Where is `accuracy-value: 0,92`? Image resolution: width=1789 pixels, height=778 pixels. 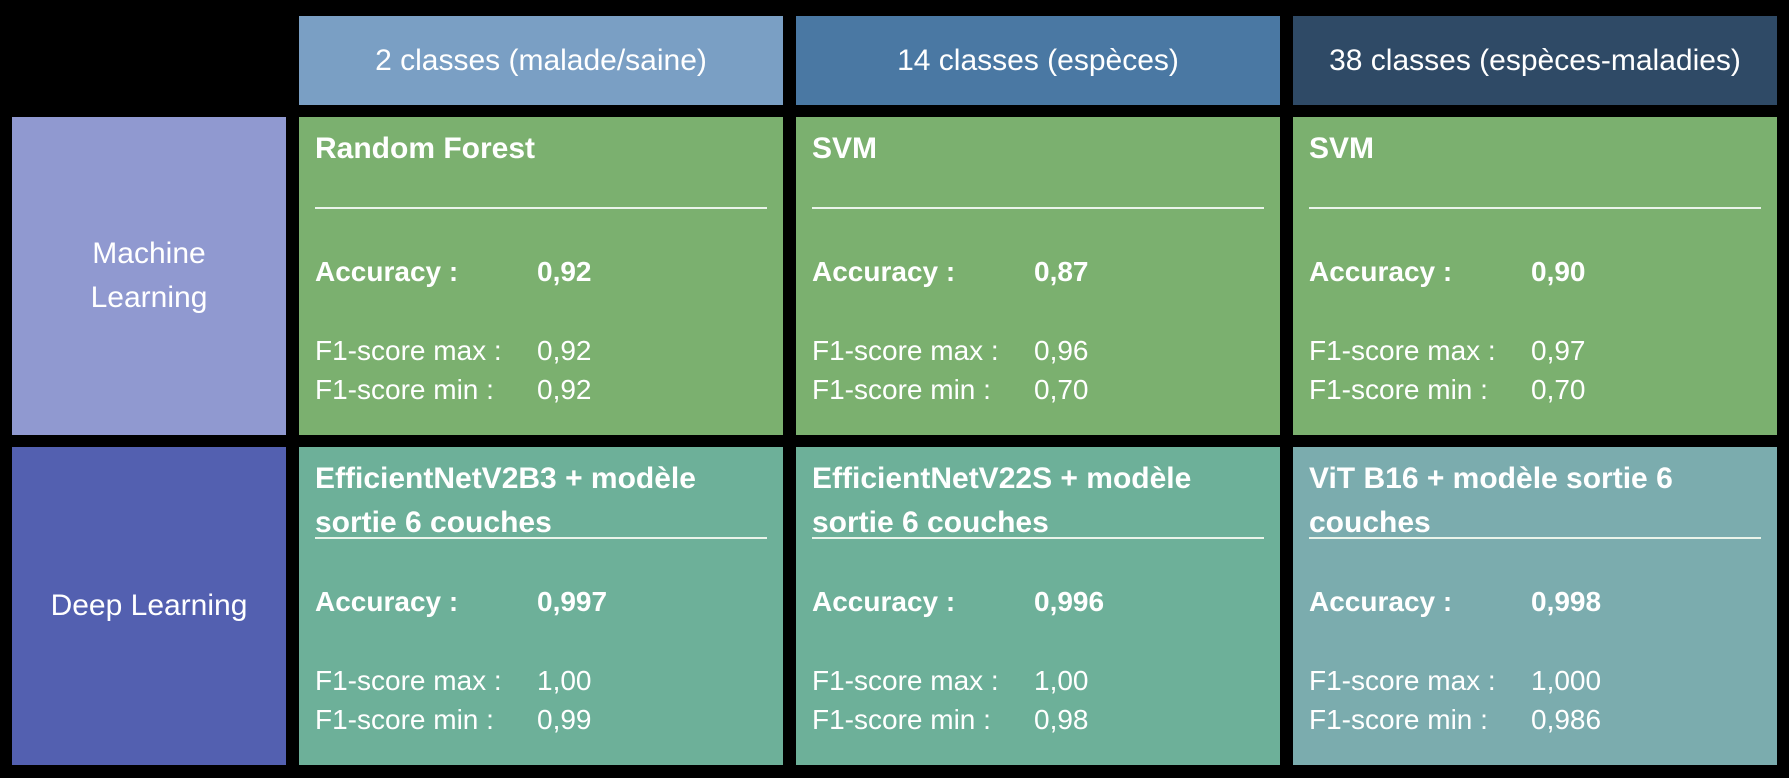 accuracy-value: 0,92 is located at coordinates (564, 271).